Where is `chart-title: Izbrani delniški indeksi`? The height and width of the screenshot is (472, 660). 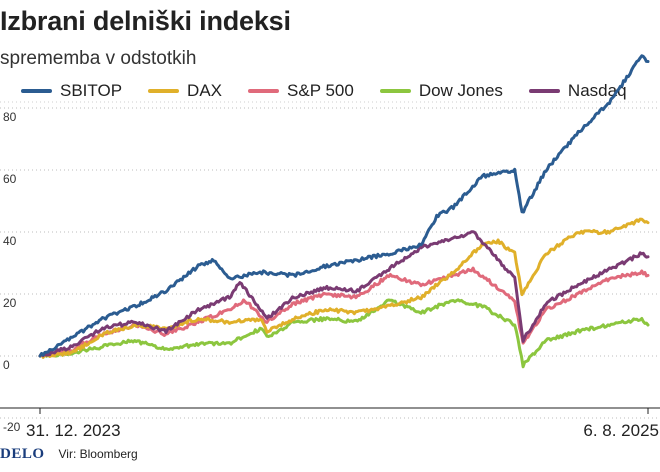
chart-title: Izbrani delniški indeksi is located at coordinates (145, 21).